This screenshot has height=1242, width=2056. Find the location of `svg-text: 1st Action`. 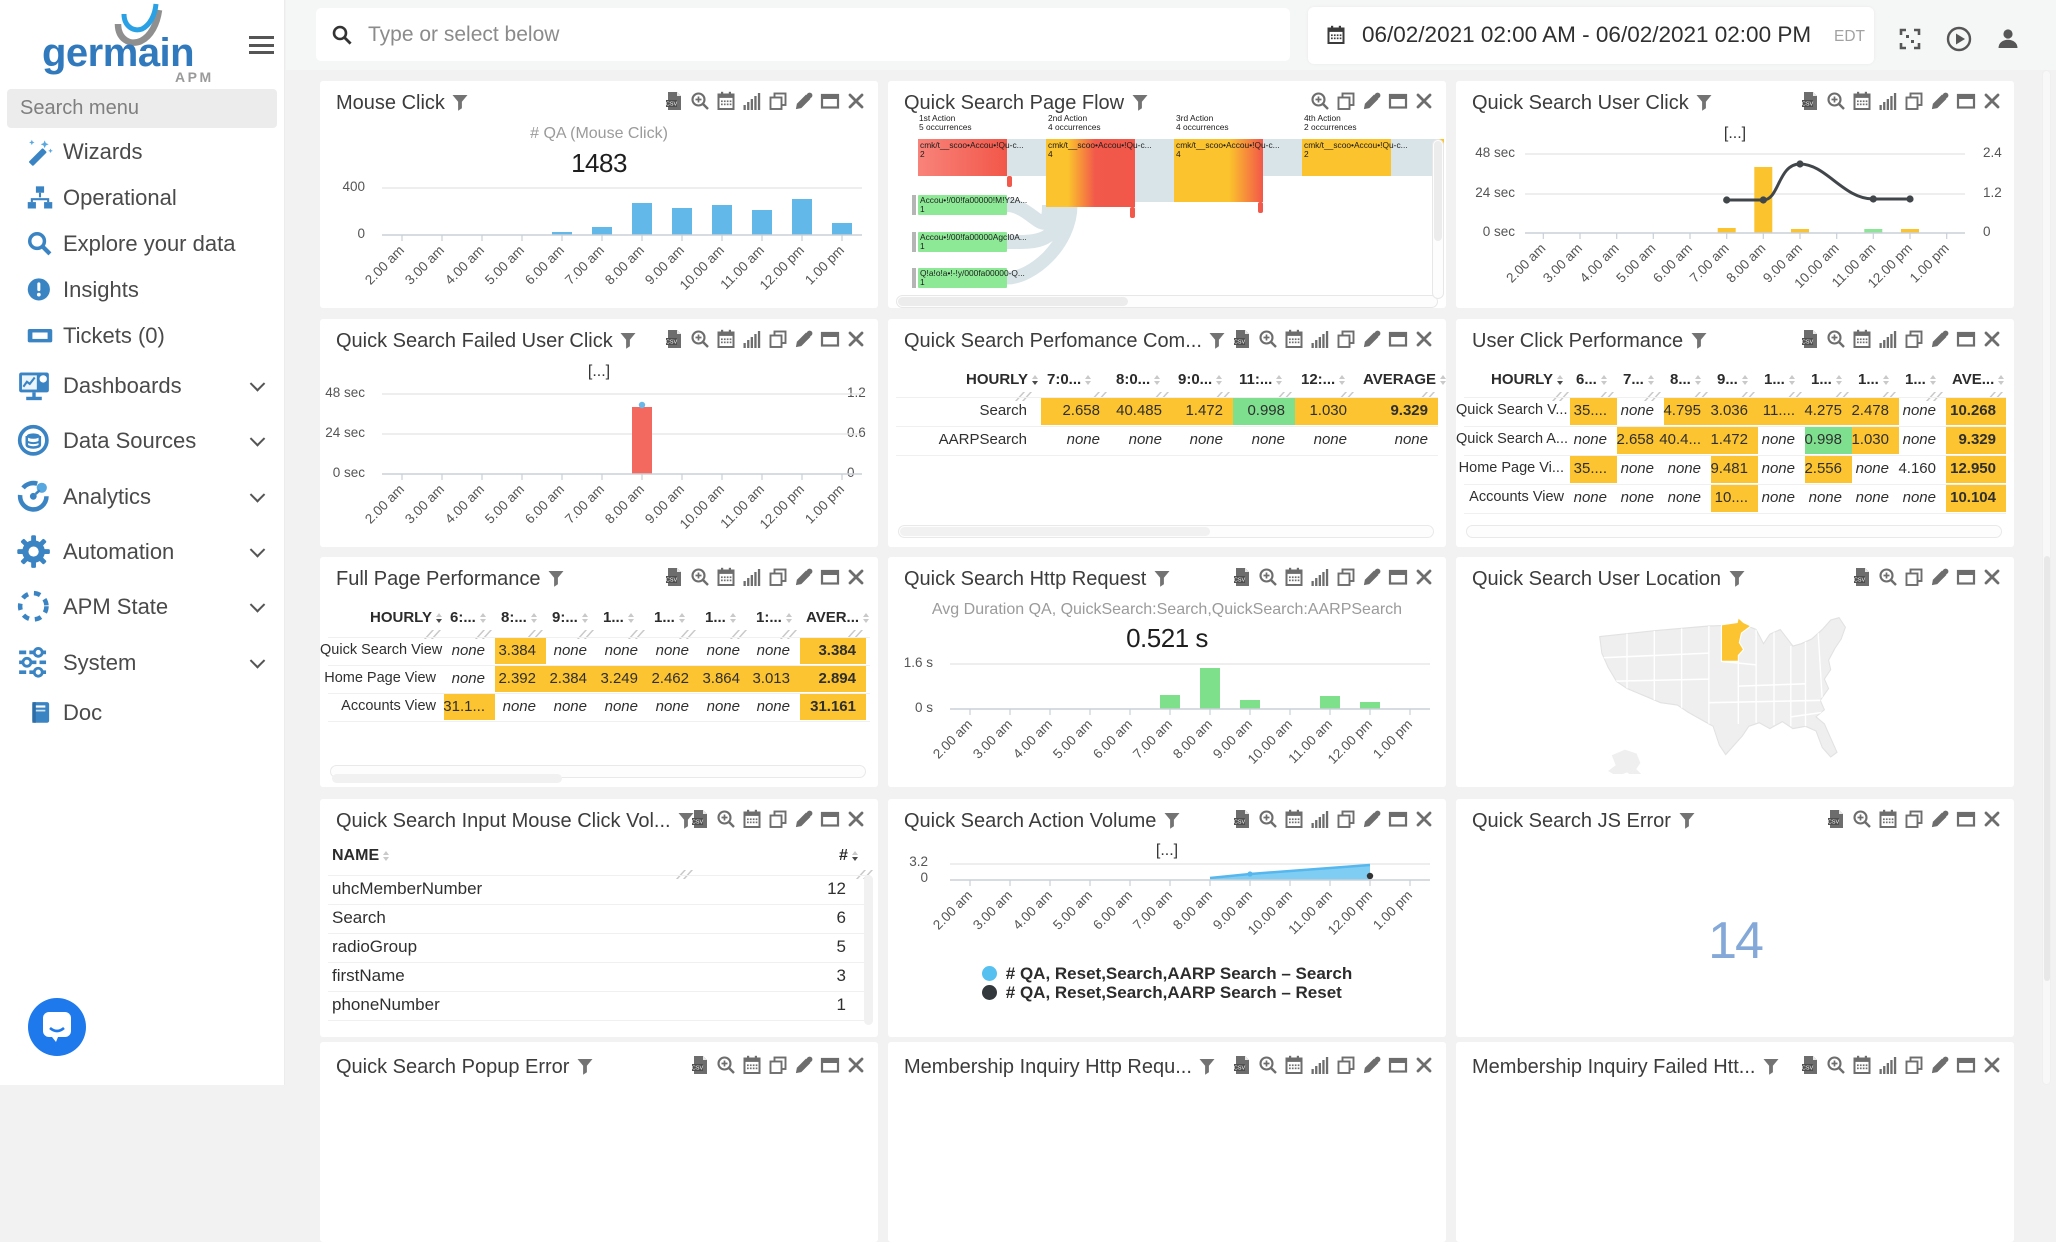

svg-text: 1st Action is located at coordinates (937, 118).